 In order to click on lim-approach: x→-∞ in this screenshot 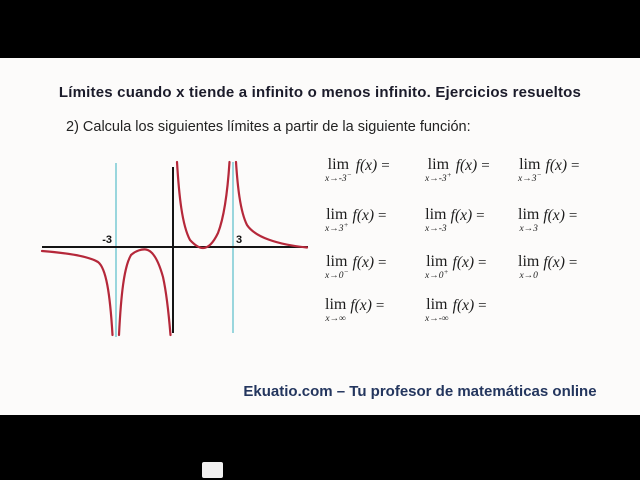, I will do `click(437, 319)`.